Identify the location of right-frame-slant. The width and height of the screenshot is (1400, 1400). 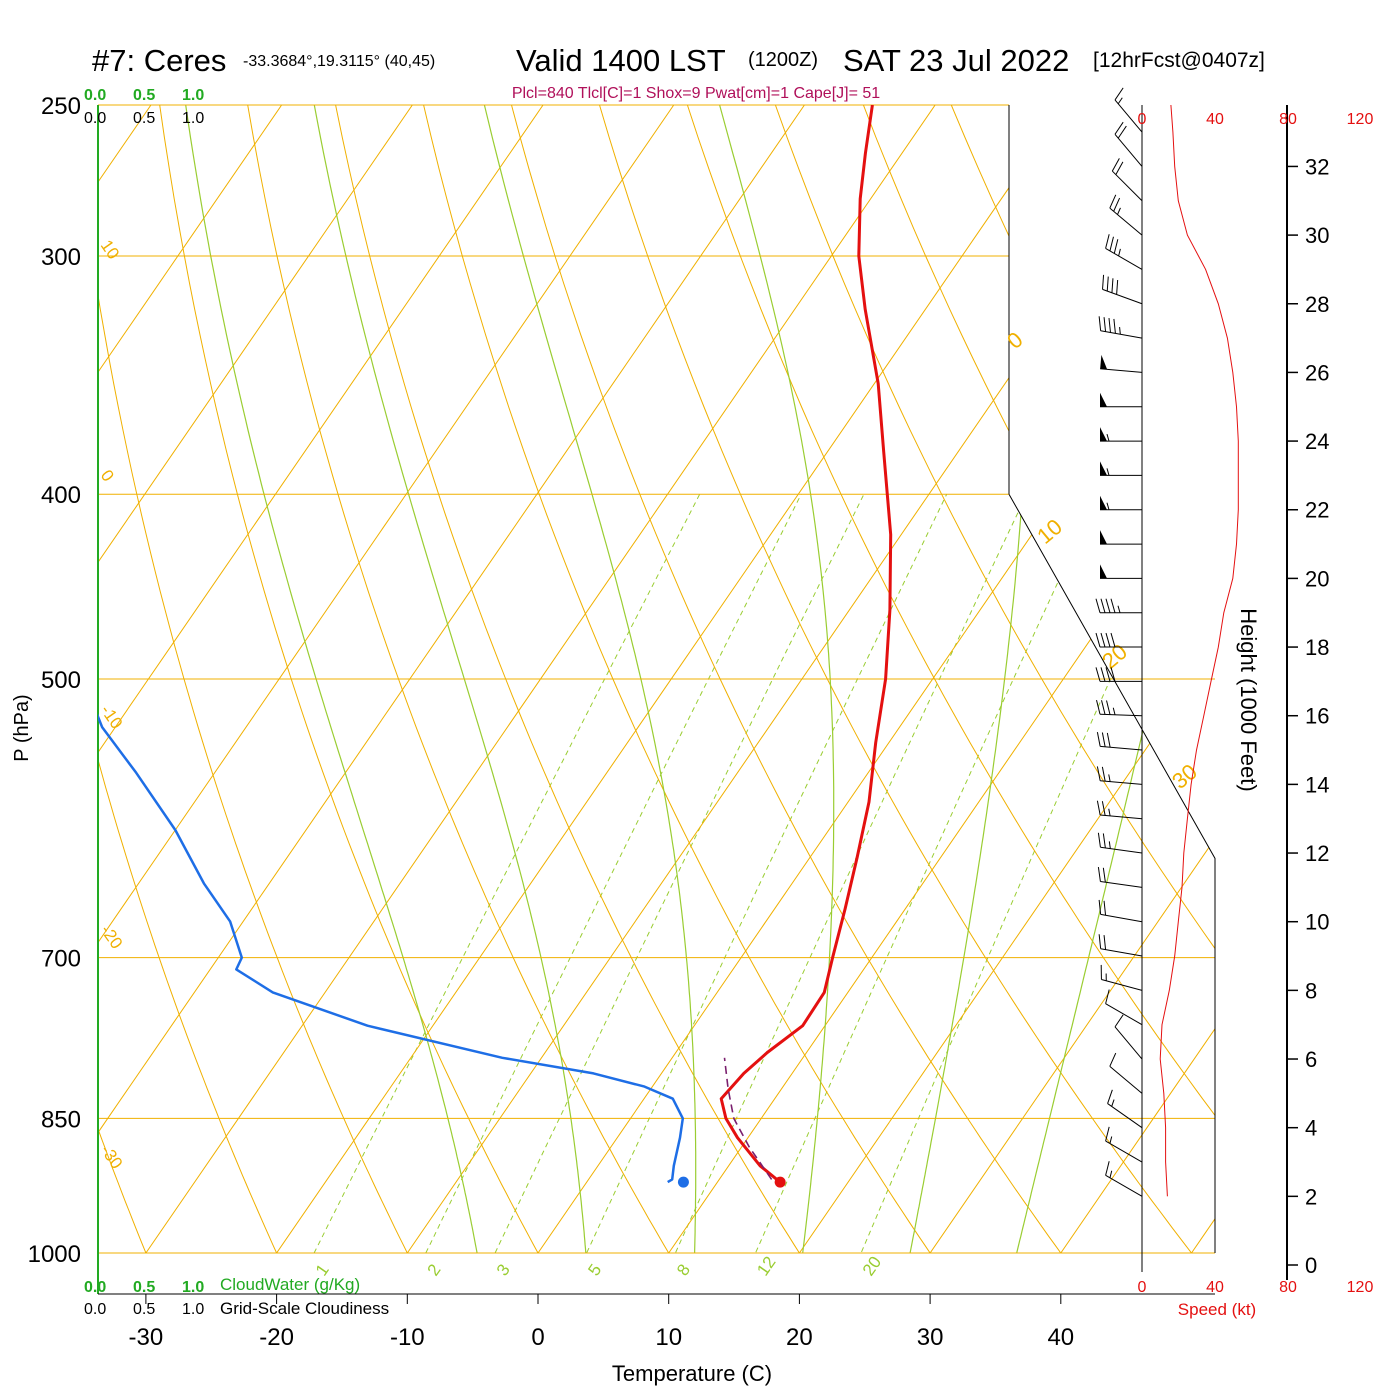
(1112, 873).